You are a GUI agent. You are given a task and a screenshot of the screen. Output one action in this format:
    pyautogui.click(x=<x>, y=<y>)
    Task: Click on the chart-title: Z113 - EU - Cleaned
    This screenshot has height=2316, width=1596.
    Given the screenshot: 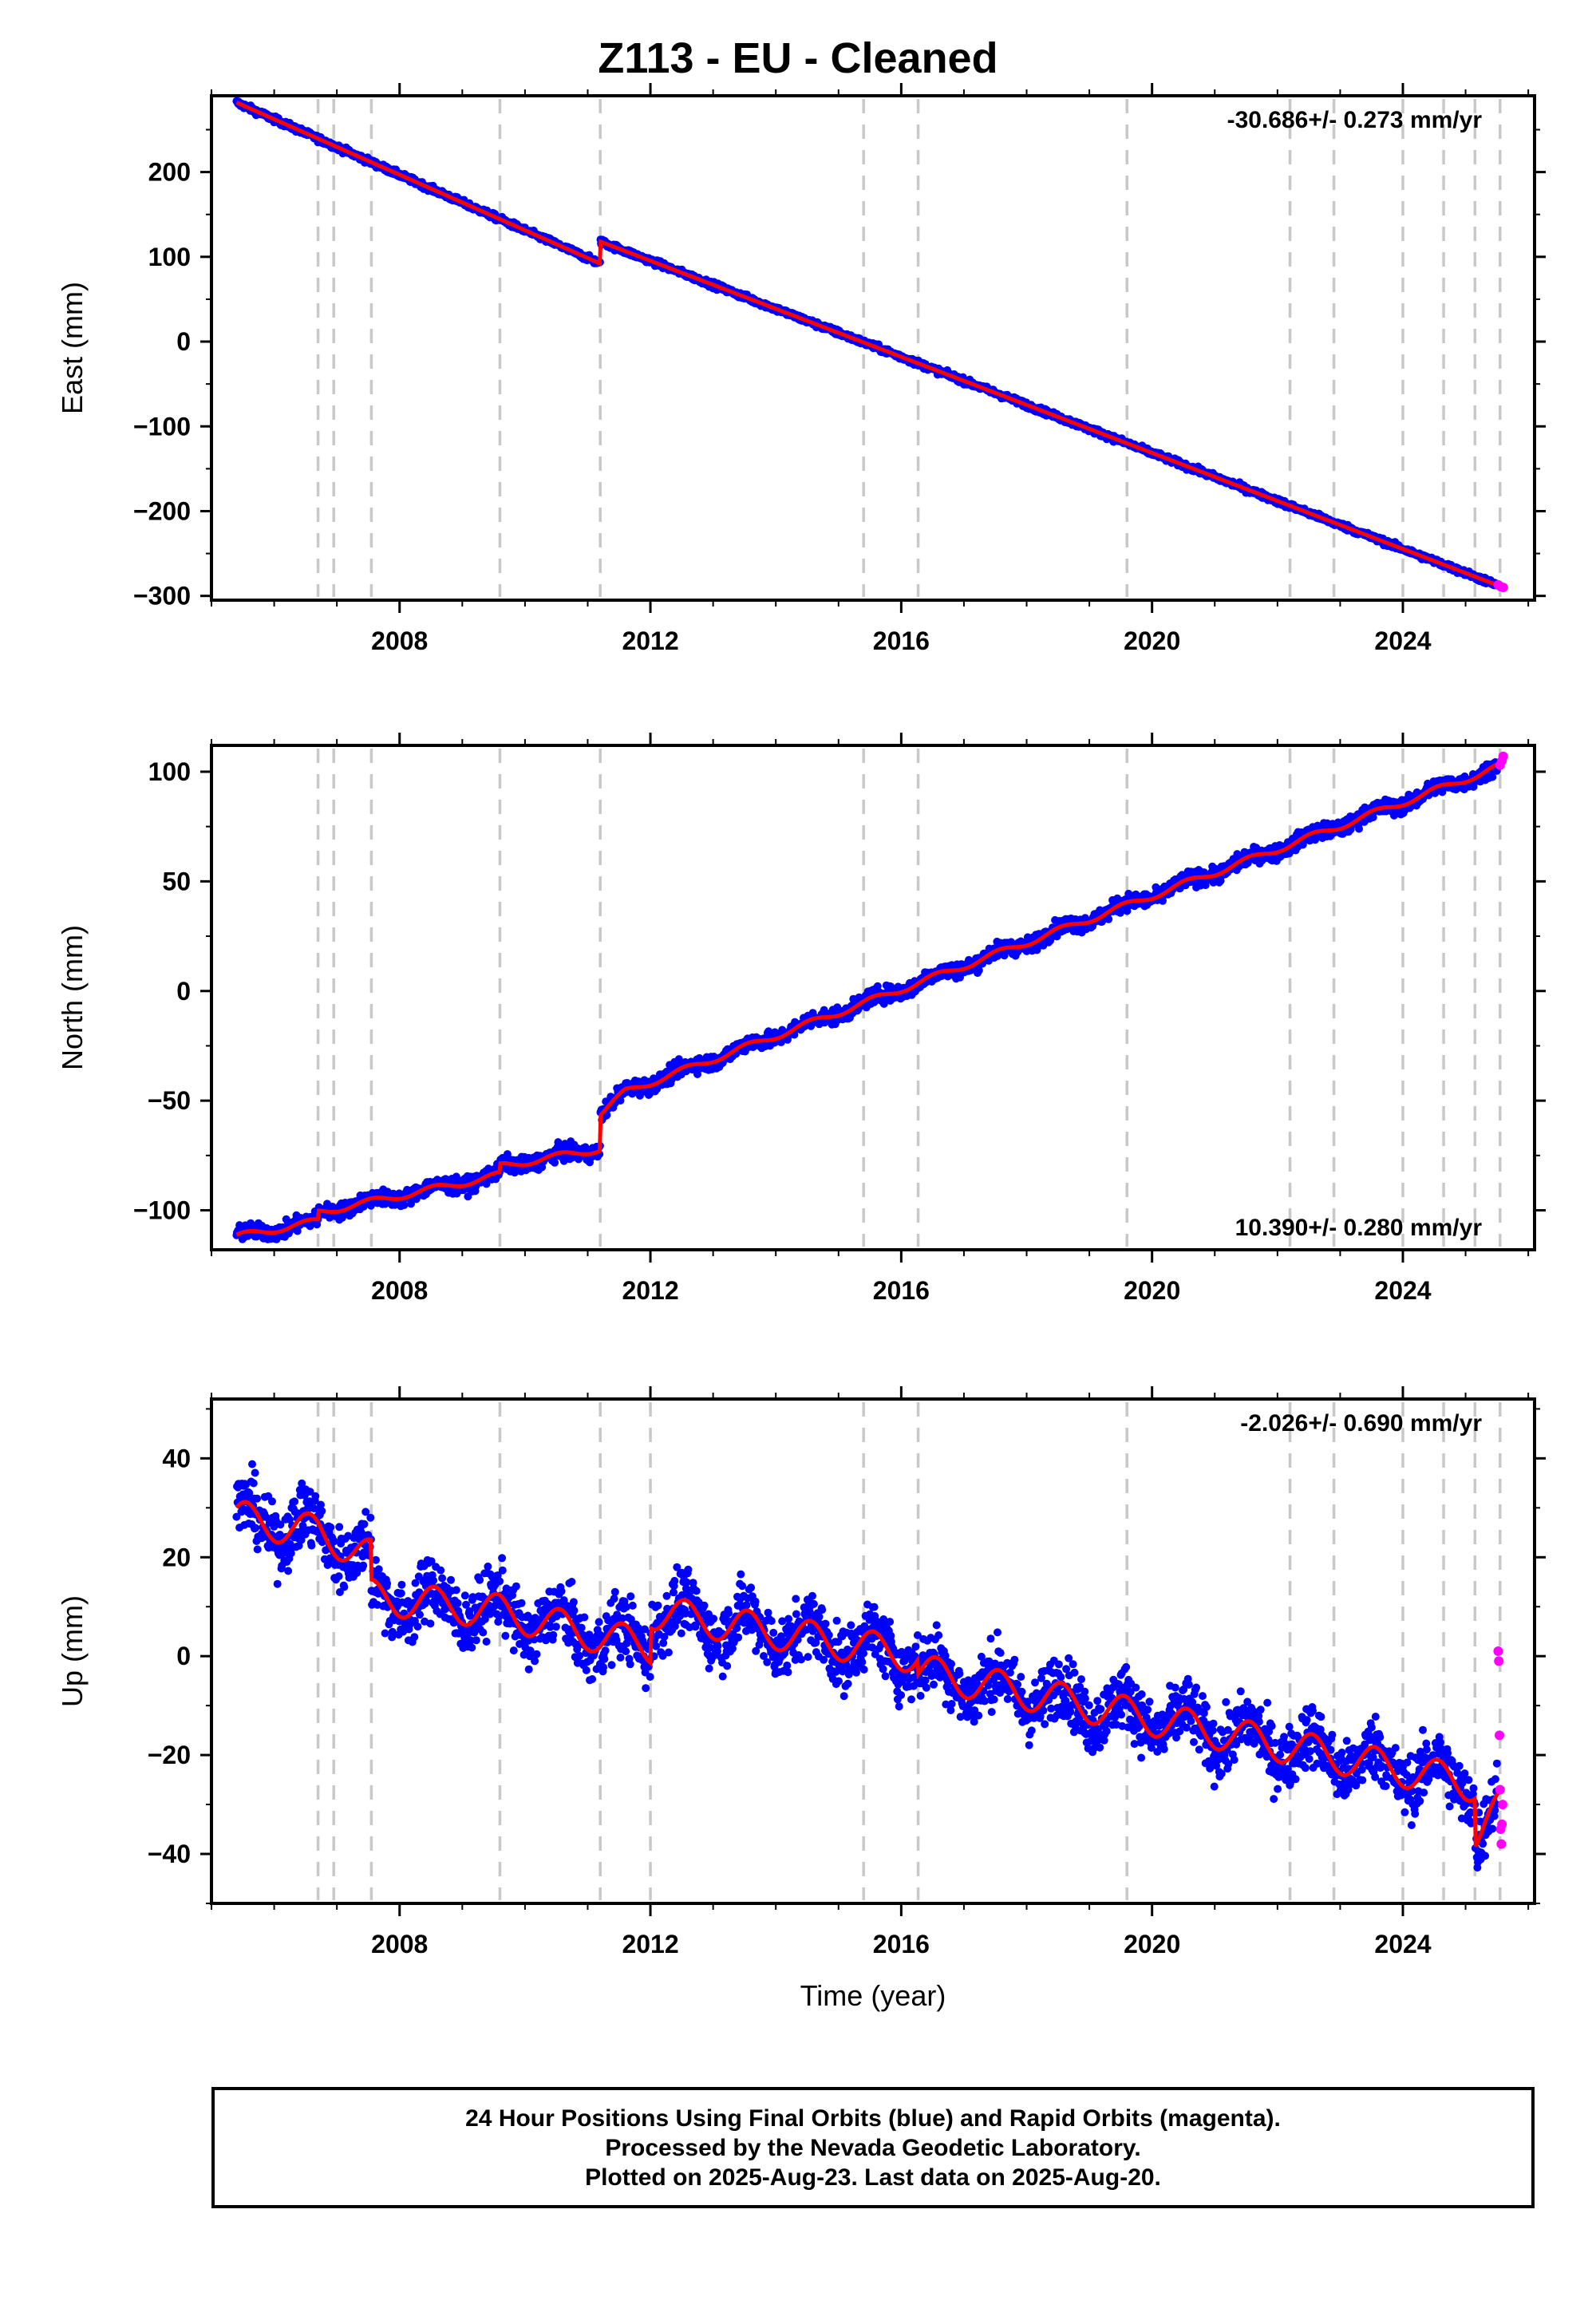 What is the action you would take?
    pyautogui.click(x=798, y=58)
    